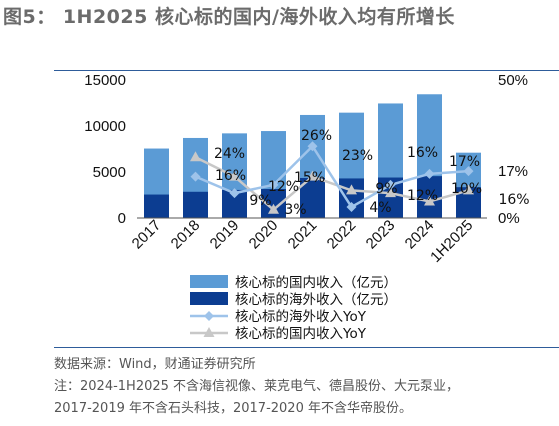 This screenshot has width=559, height=426. What do you see at coordinates (109, 172) in the screenshot?
I see `y-left-tick-label: 5000` at bounding box center [109, 172].